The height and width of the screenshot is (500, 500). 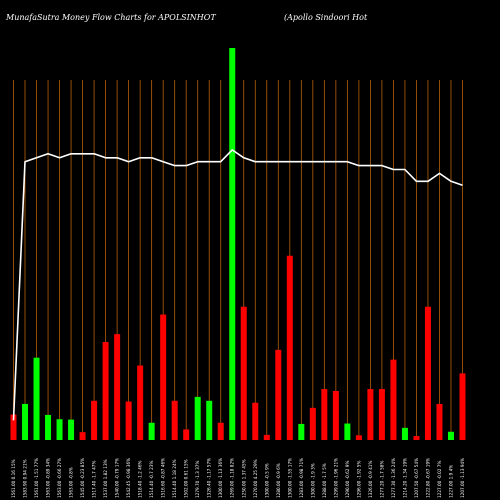 What do you see at coordinates (358, 479) in the screenshot?
I see `x-tick-label: 1296.00 -1.92 5%` at bounding box center [358, 479].